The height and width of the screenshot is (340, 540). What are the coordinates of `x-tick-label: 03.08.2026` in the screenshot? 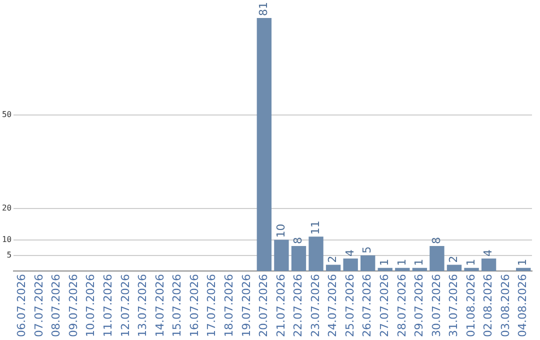 It's located at (505, 306).